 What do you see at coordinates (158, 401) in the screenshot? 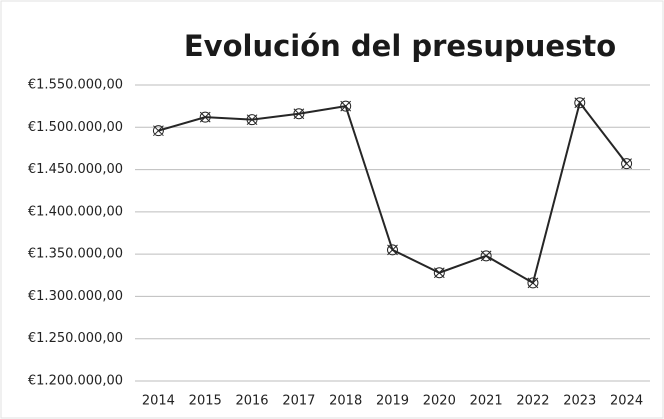
I see `x-tick-label: 2014` at bounding box center [158, 401].